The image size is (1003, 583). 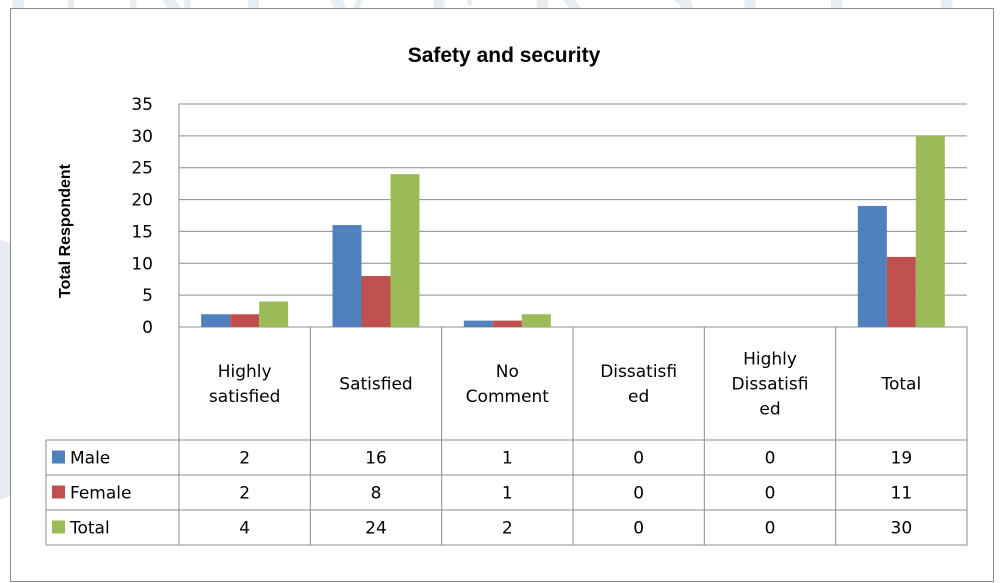 What do you see at coordinates (58, 492) in the screenshot?
I see `legend-swatch-female` at bounding box center [58, 492].